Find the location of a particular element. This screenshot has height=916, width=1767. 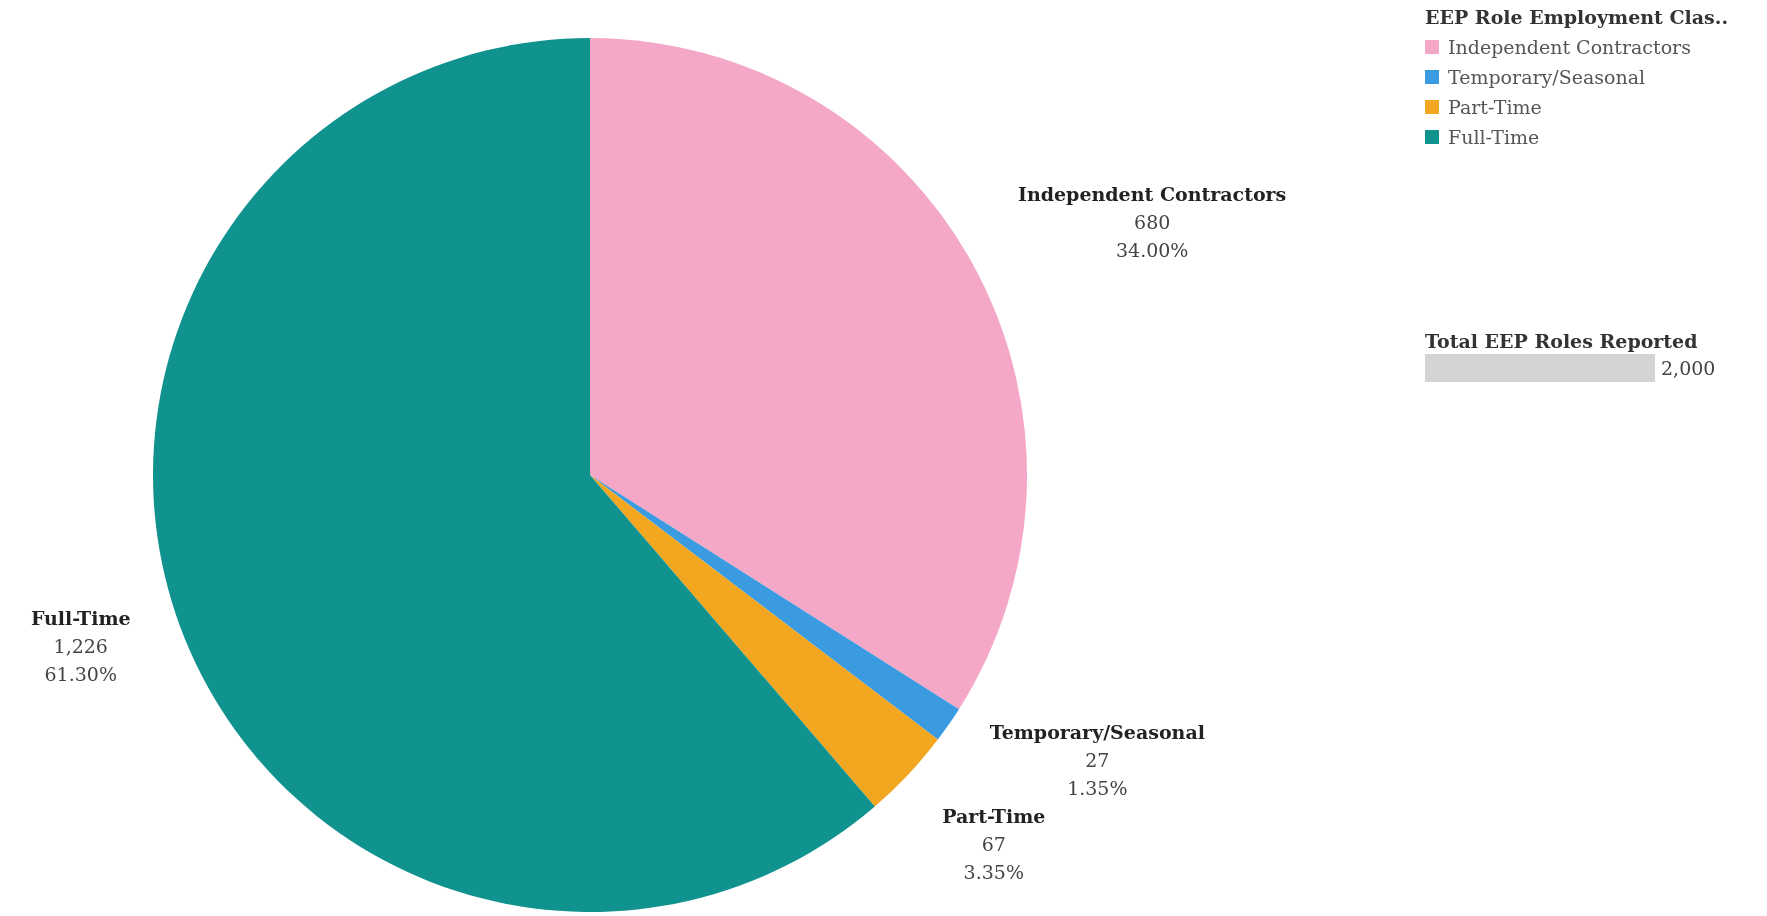

text: Total EEP Roles Reported is located at coordinates (1562, 341).